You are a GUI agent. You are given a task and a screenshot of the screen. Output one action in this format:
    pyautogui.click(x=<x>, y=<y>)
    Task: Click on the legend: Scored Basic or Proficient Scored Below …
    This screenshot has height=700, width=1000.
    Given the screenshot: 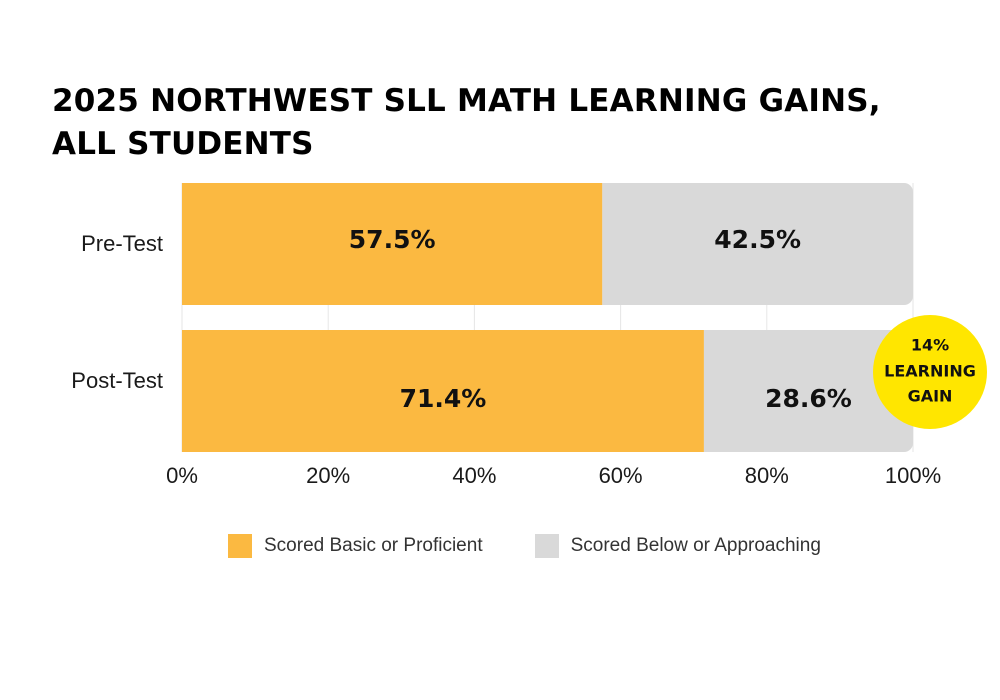 What is the action you would take?
    pyautogui.click(x=550, y=546)
    